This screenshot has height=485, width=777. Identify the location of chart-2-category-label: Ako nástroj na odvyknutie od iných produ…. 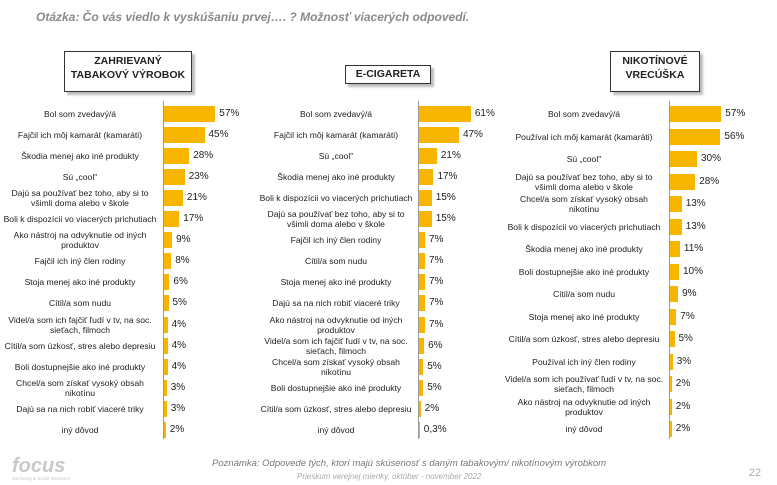
(336, 324).